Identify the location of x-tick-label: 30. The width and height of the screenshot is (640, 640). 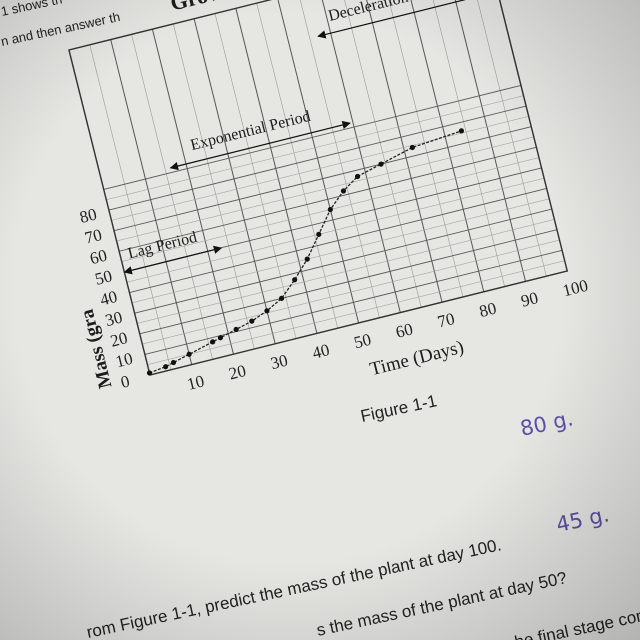
(279, 362).